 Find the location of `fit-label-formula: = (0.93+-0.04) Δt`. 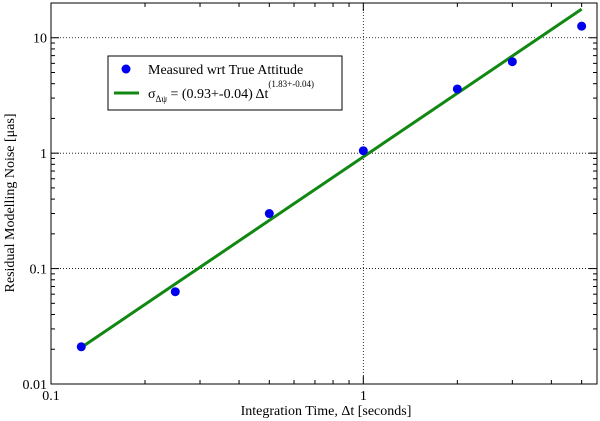

fit-label-formula: = (0.93+-0.04) Δt is located at coordinates (218, 94).